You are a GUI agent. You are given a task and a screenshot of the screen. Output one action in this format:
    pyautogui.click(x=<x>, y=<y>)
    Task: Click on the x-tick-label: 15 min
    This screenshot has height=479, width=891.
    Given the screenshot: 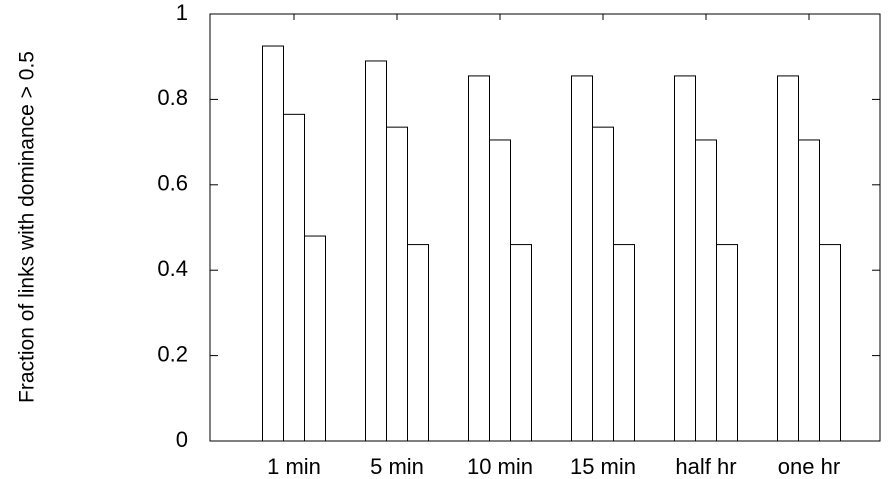 What is the action you would take?
    pyautogui.click(x=603, y=466)
    